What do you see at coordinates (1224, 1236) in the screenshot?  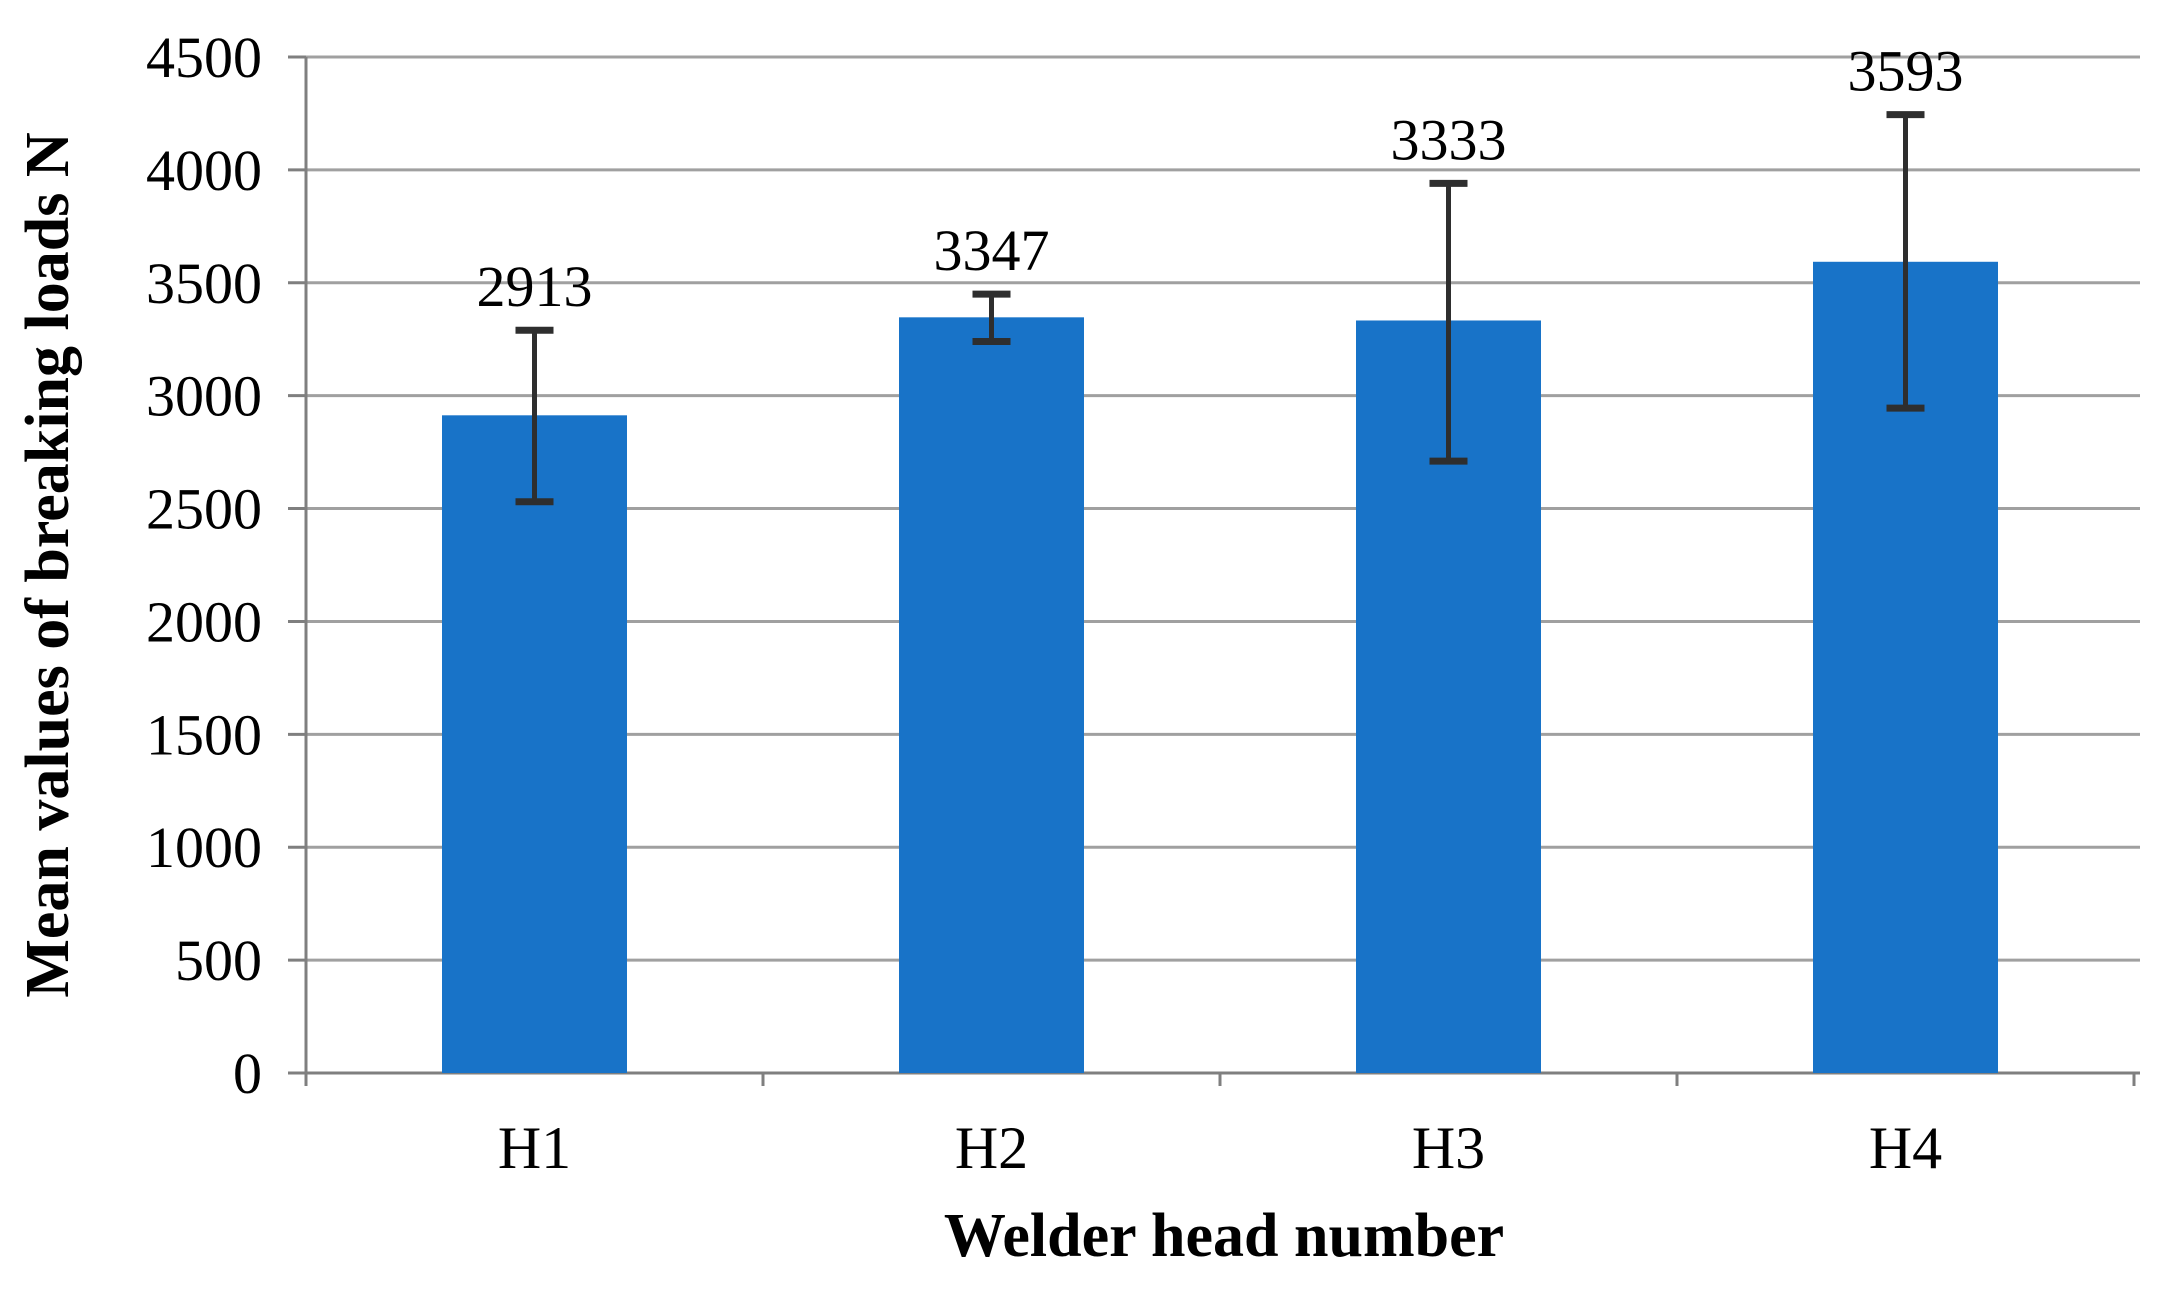 I see `x-axis-title: Welder head number` at bounding box center [1224, 1236].